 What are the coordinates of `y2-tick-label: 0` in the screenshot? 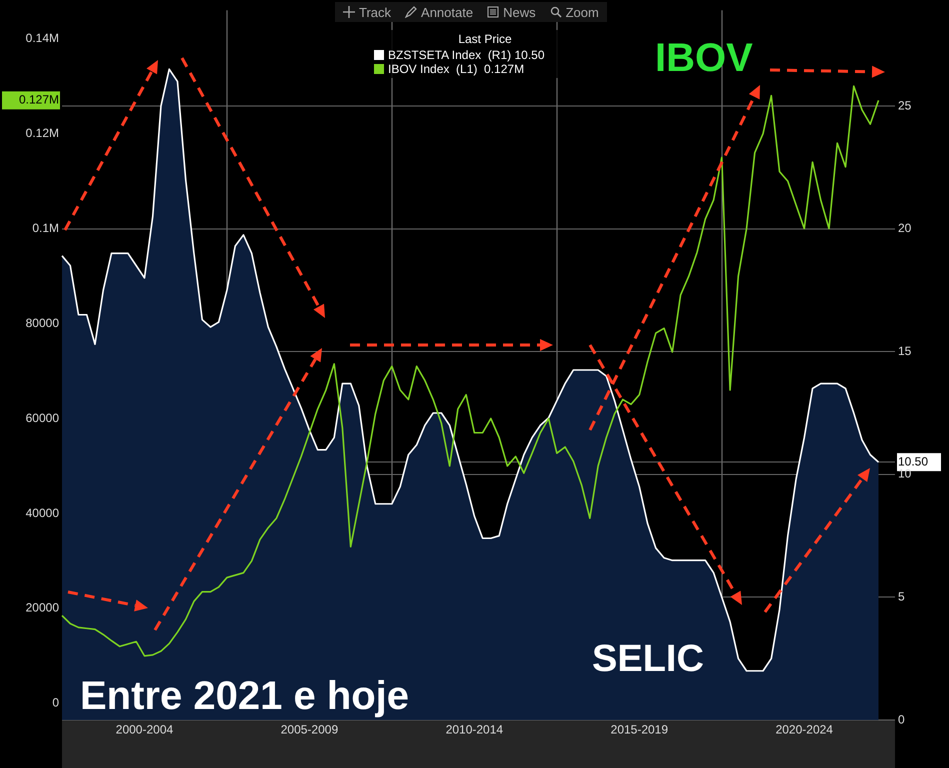 It's located at (901, 719).